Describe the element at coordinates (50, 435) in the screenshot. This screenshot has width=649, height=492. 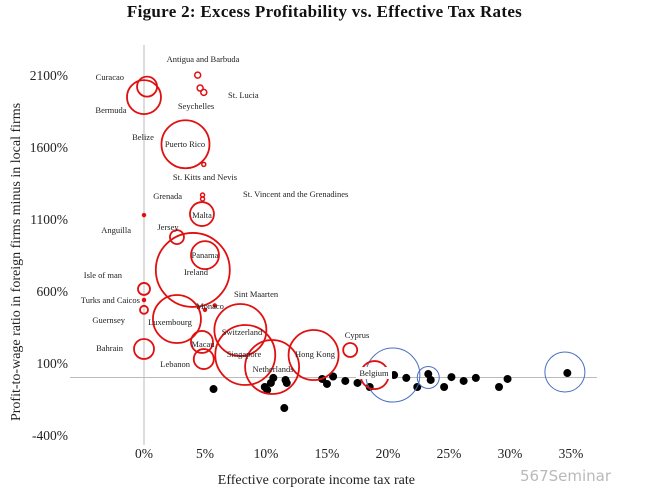
I see `y-tick-label: -400%` at that location.